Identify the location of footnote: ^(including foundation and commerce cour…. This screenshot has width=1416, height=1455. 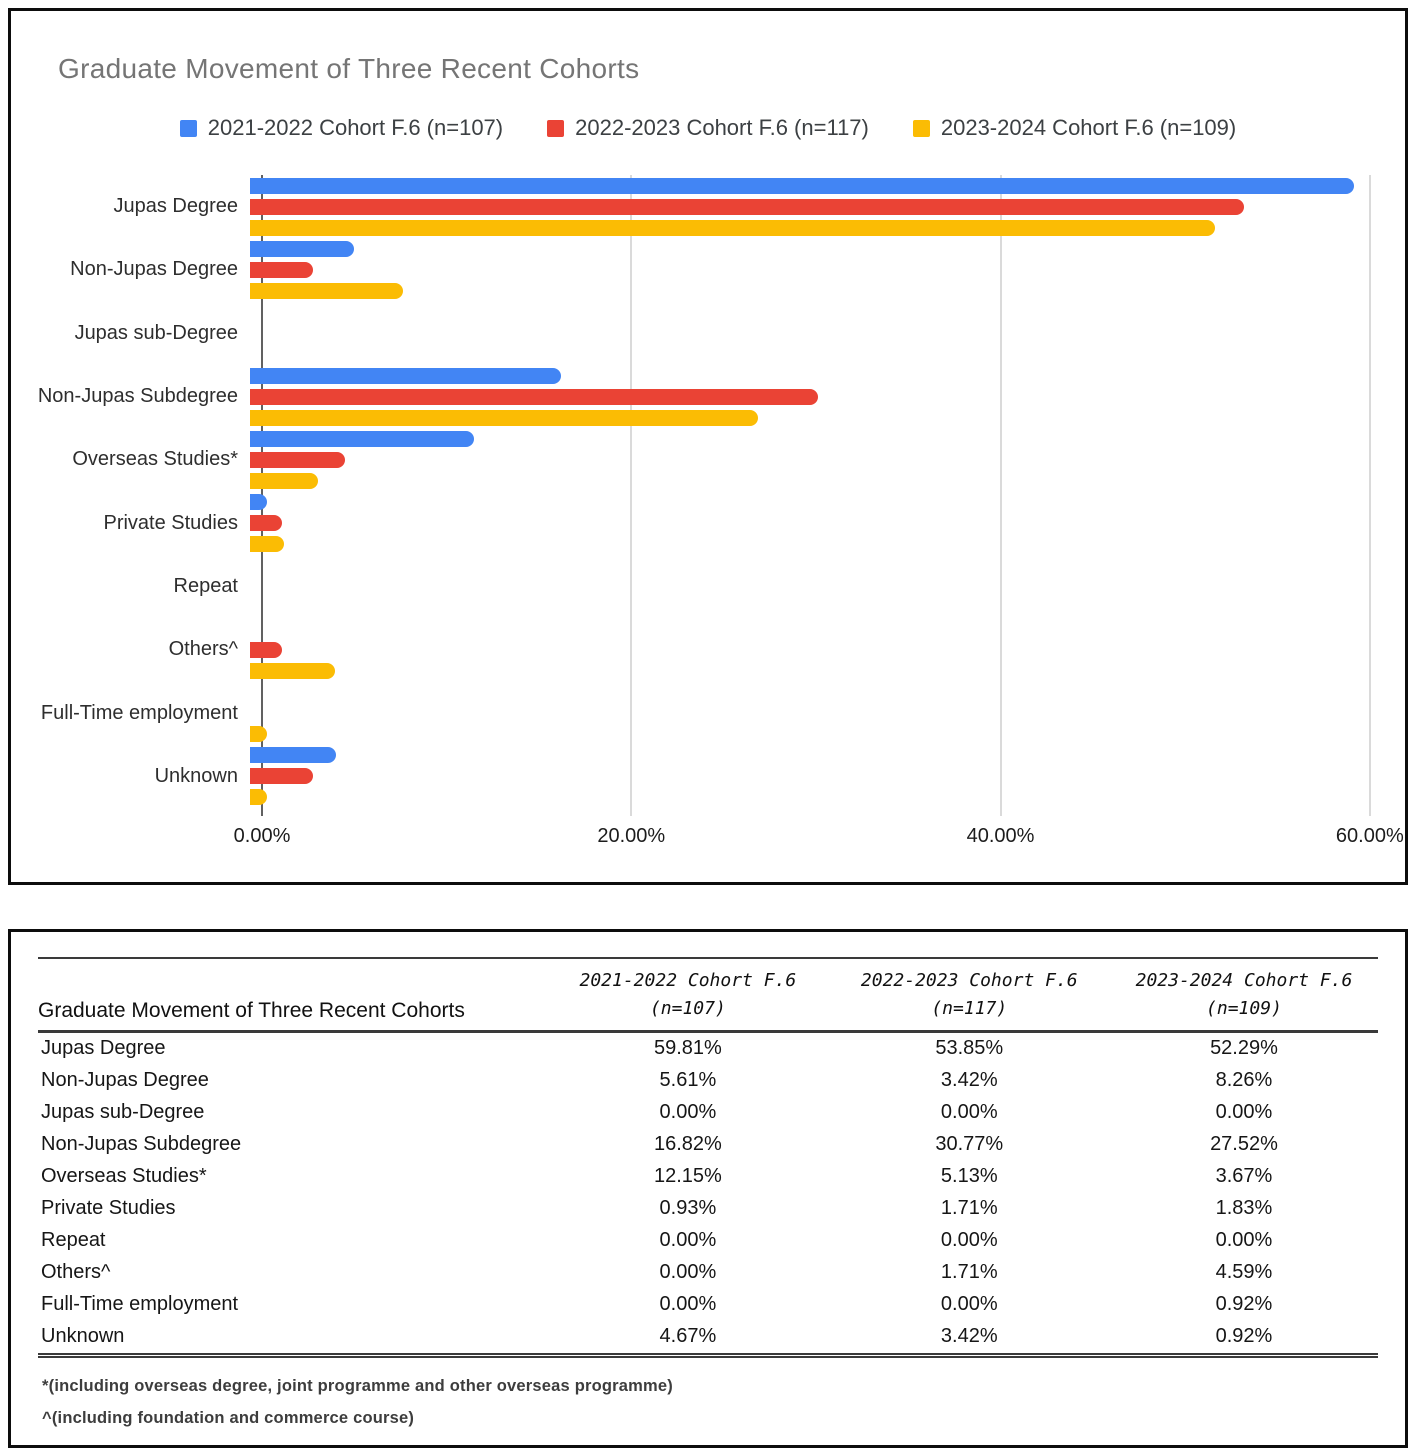
(228, 1418).